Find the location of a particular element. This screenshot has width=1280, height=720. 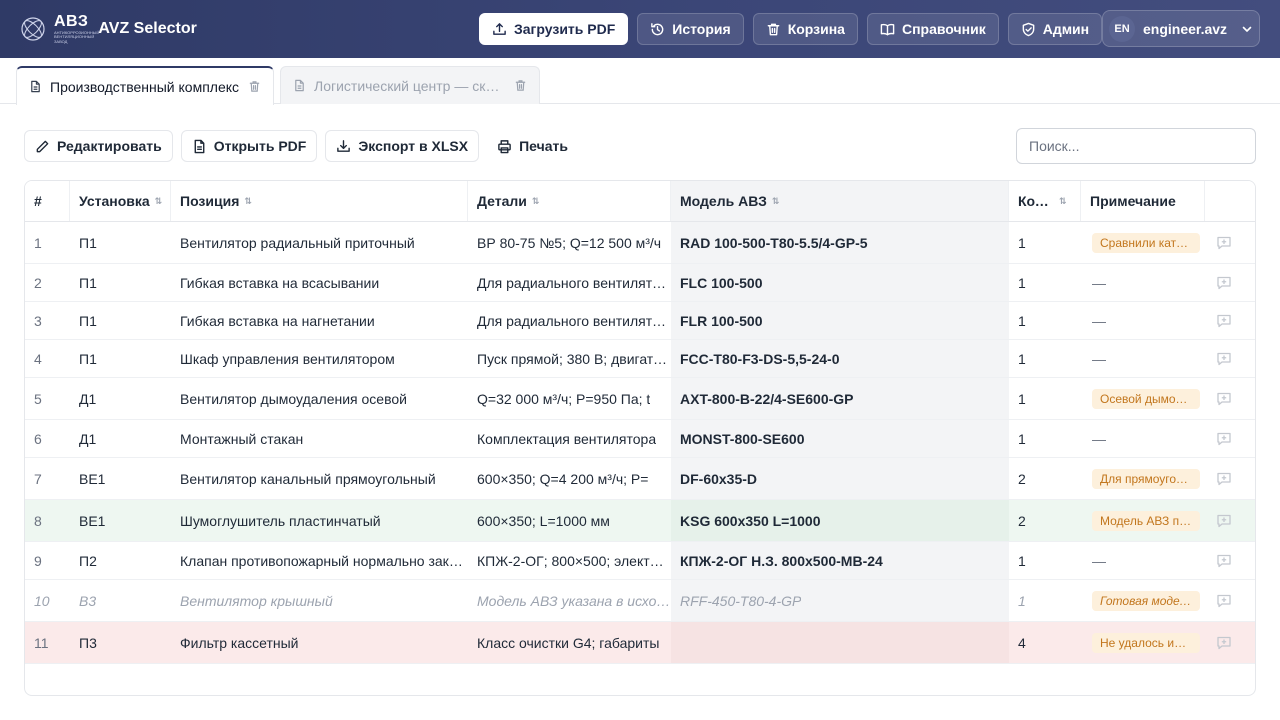

model-cell: RFF-450-T80-4-GP is located at coordinates (840, 600).